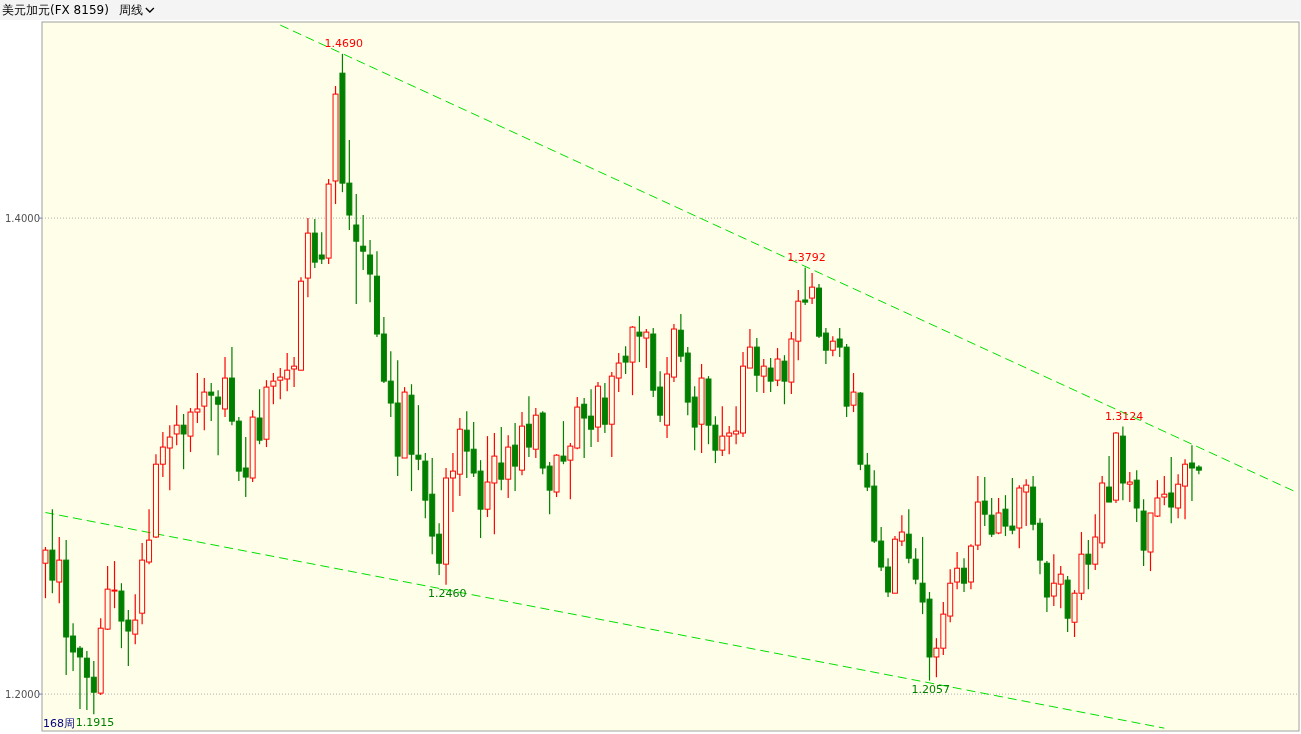 Image resolution: width=1301 pixels, height=734 pixels. I want to click on annotation: 1.2057, so click(930, 689).